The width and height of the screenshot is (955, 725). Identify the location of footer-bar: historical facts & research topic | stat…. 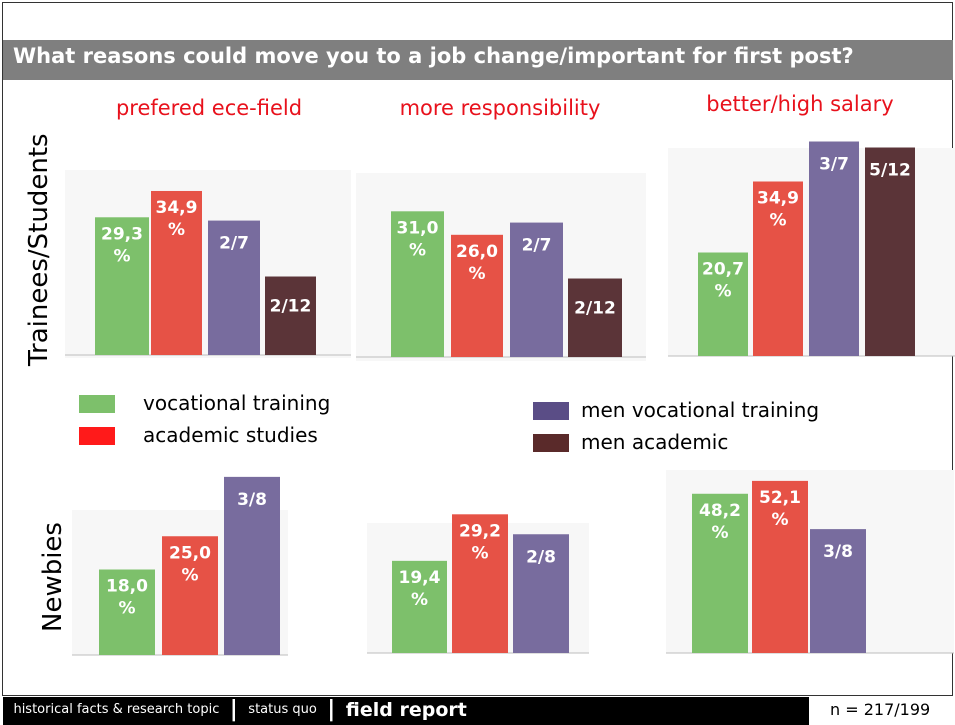
(406, 711).